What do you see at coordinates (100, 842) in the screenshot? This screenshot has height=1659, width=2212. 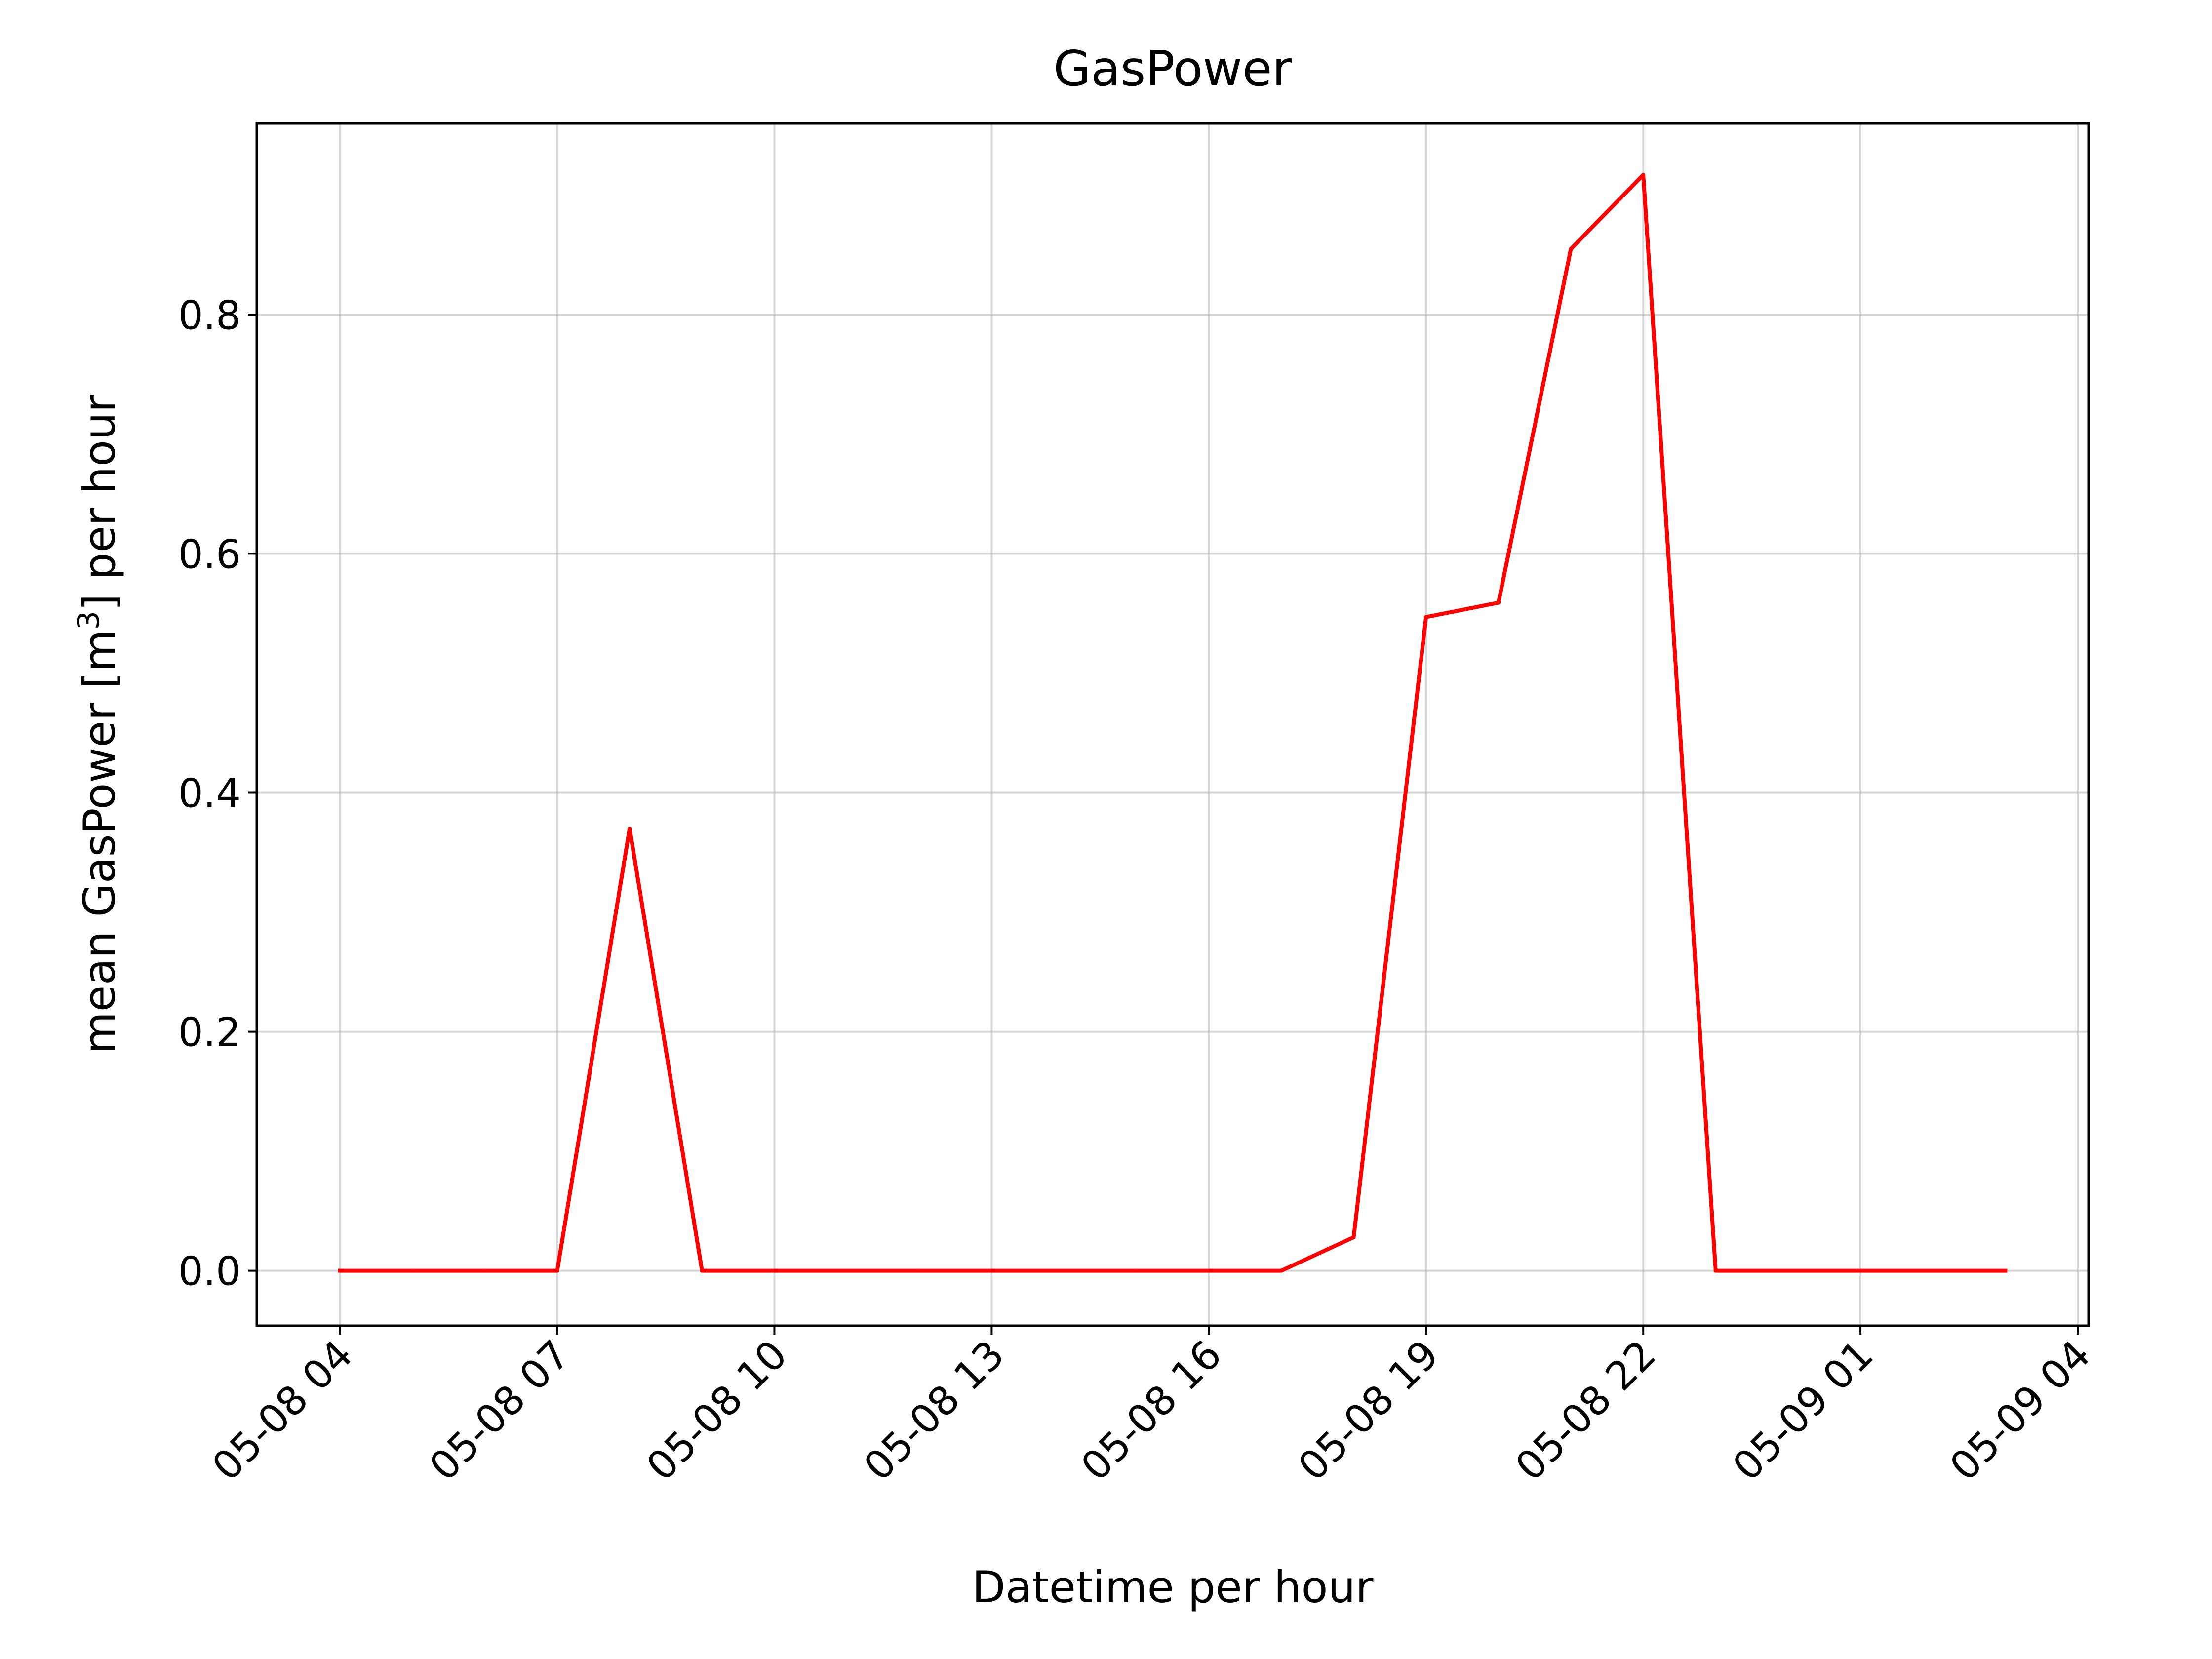 I see `y-axis-label-main: mean GasPower [m` at bounding box center [100, 842].